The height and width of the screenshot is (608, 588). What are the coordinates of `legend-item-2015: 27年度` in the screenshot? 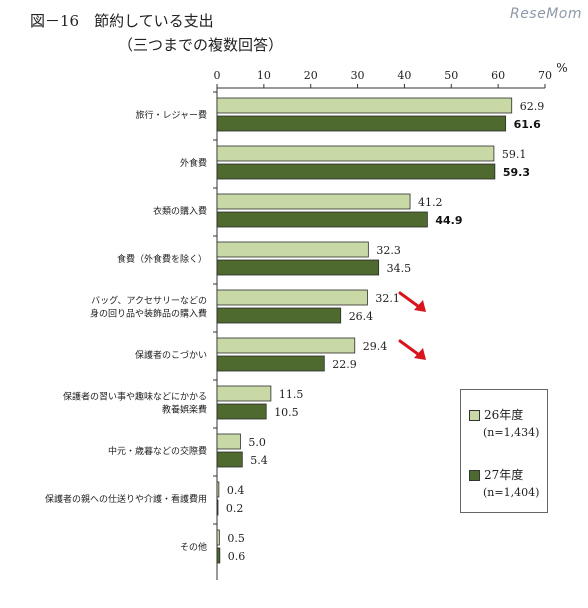 It's located at (496, 474).